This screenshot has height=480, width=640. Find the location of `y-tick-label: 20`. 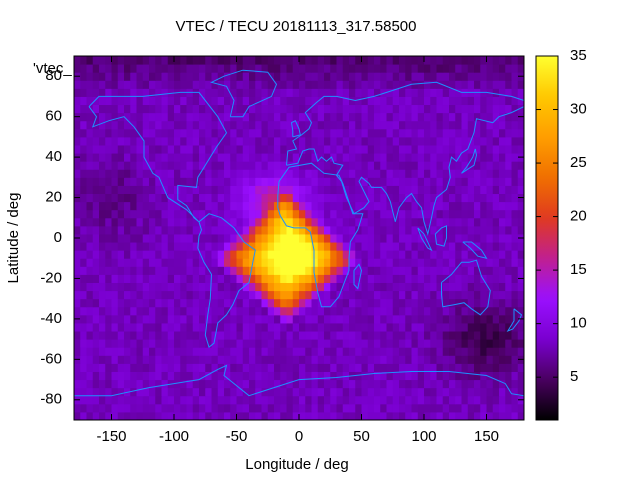

y-tick-label: 20 is located at coordinates (53, 197).